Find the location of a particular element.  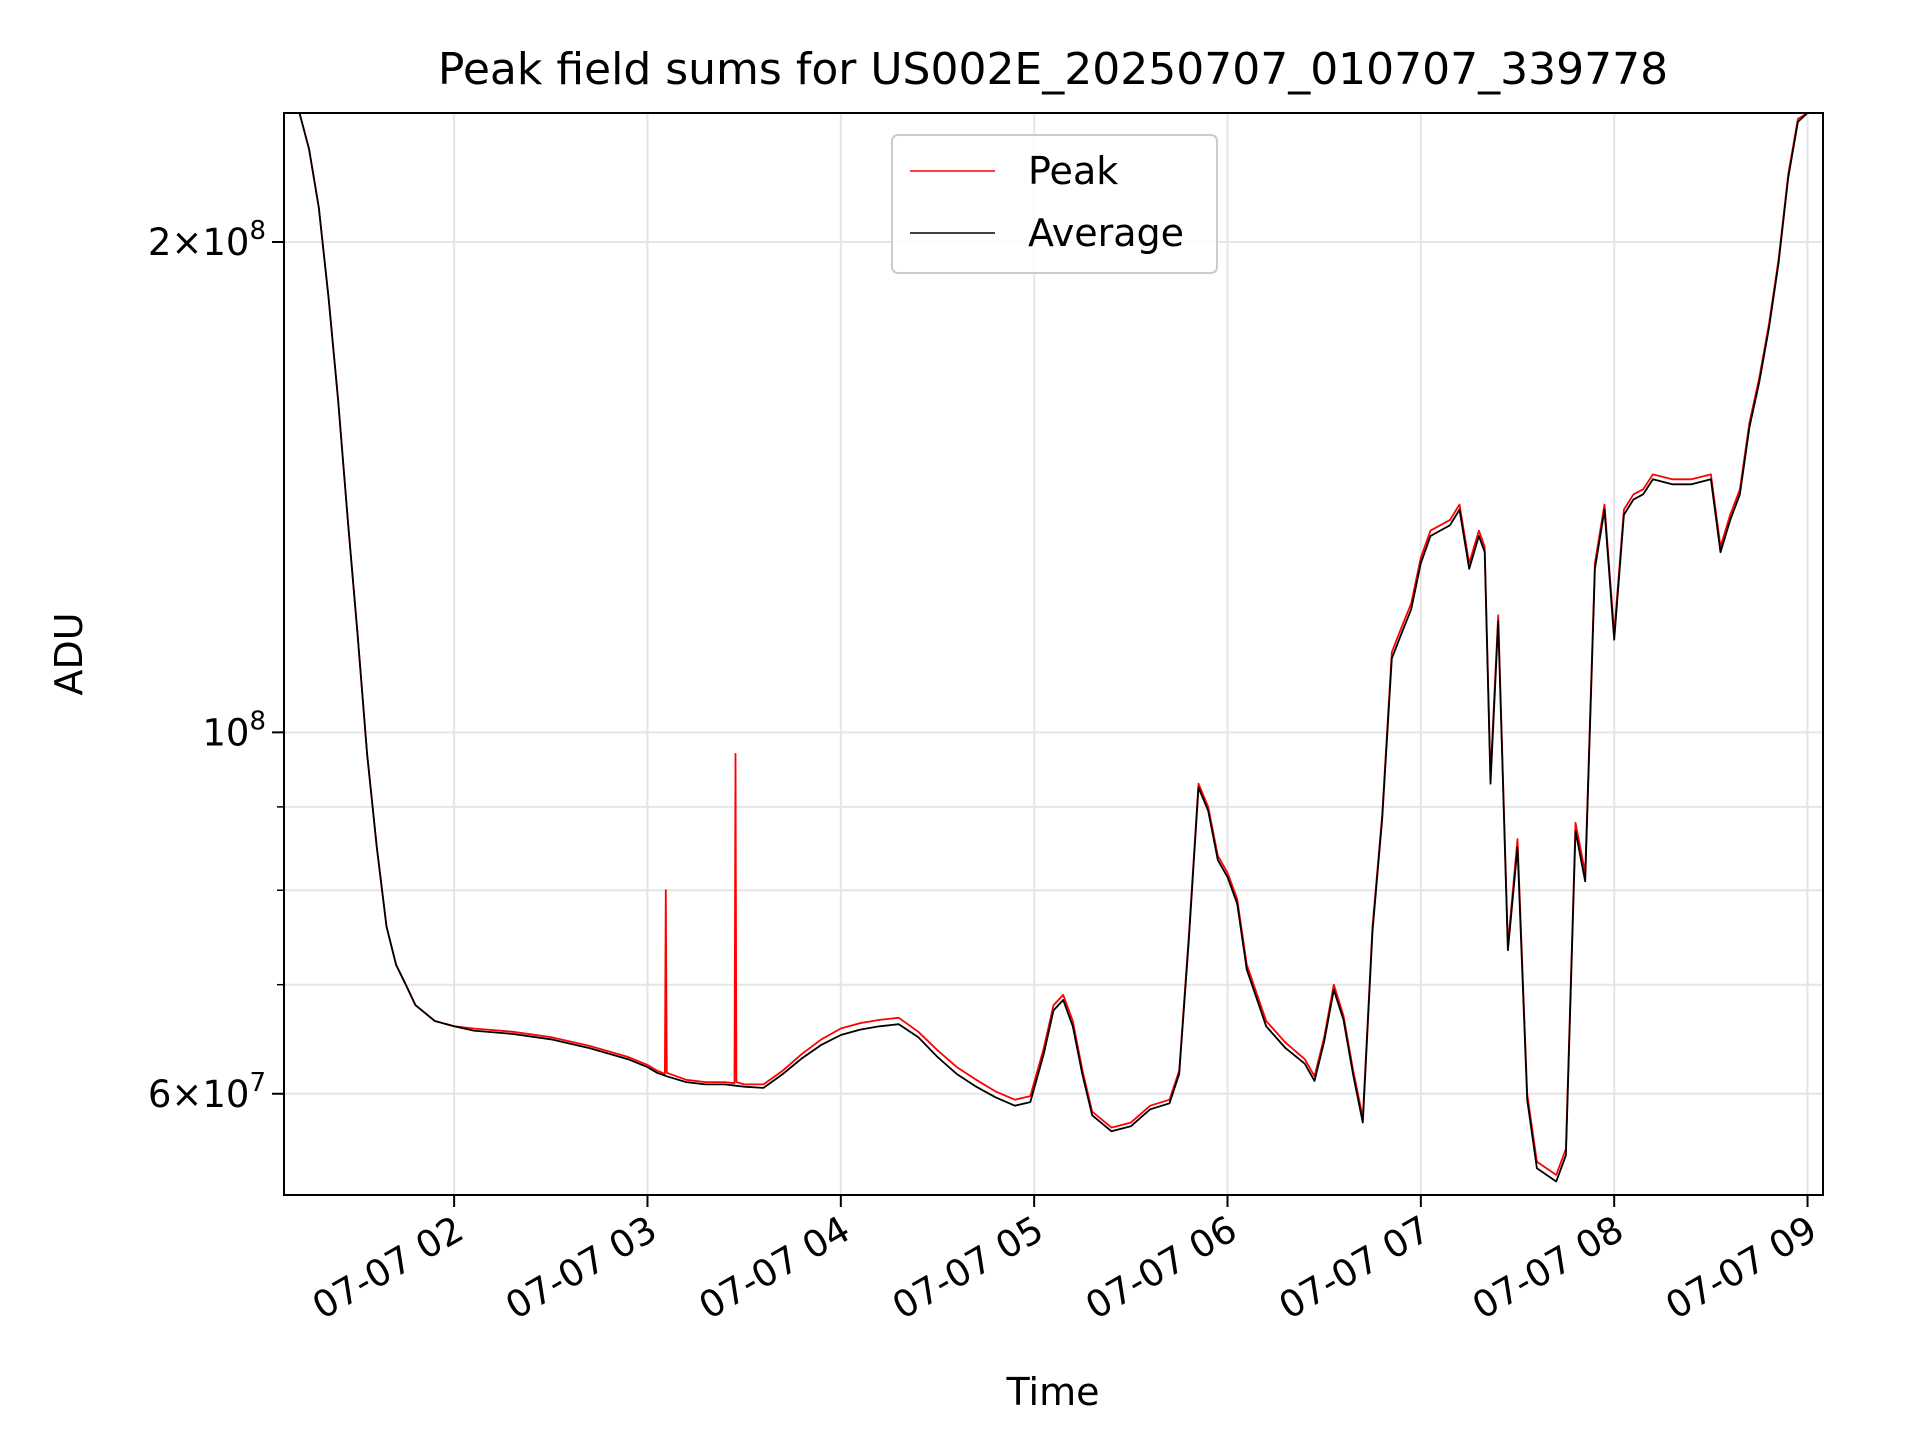

x-axis-label: Time is located at coordinates (1053, 1392).